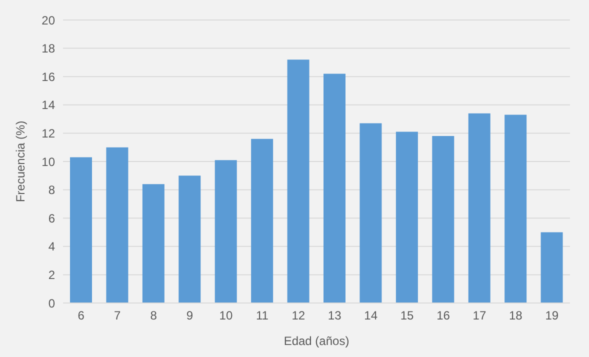 The image size is (589, 357). Describe the element at coordinates (49, 49) in the screenshot. I see `y-tick-label: 18` at that location.